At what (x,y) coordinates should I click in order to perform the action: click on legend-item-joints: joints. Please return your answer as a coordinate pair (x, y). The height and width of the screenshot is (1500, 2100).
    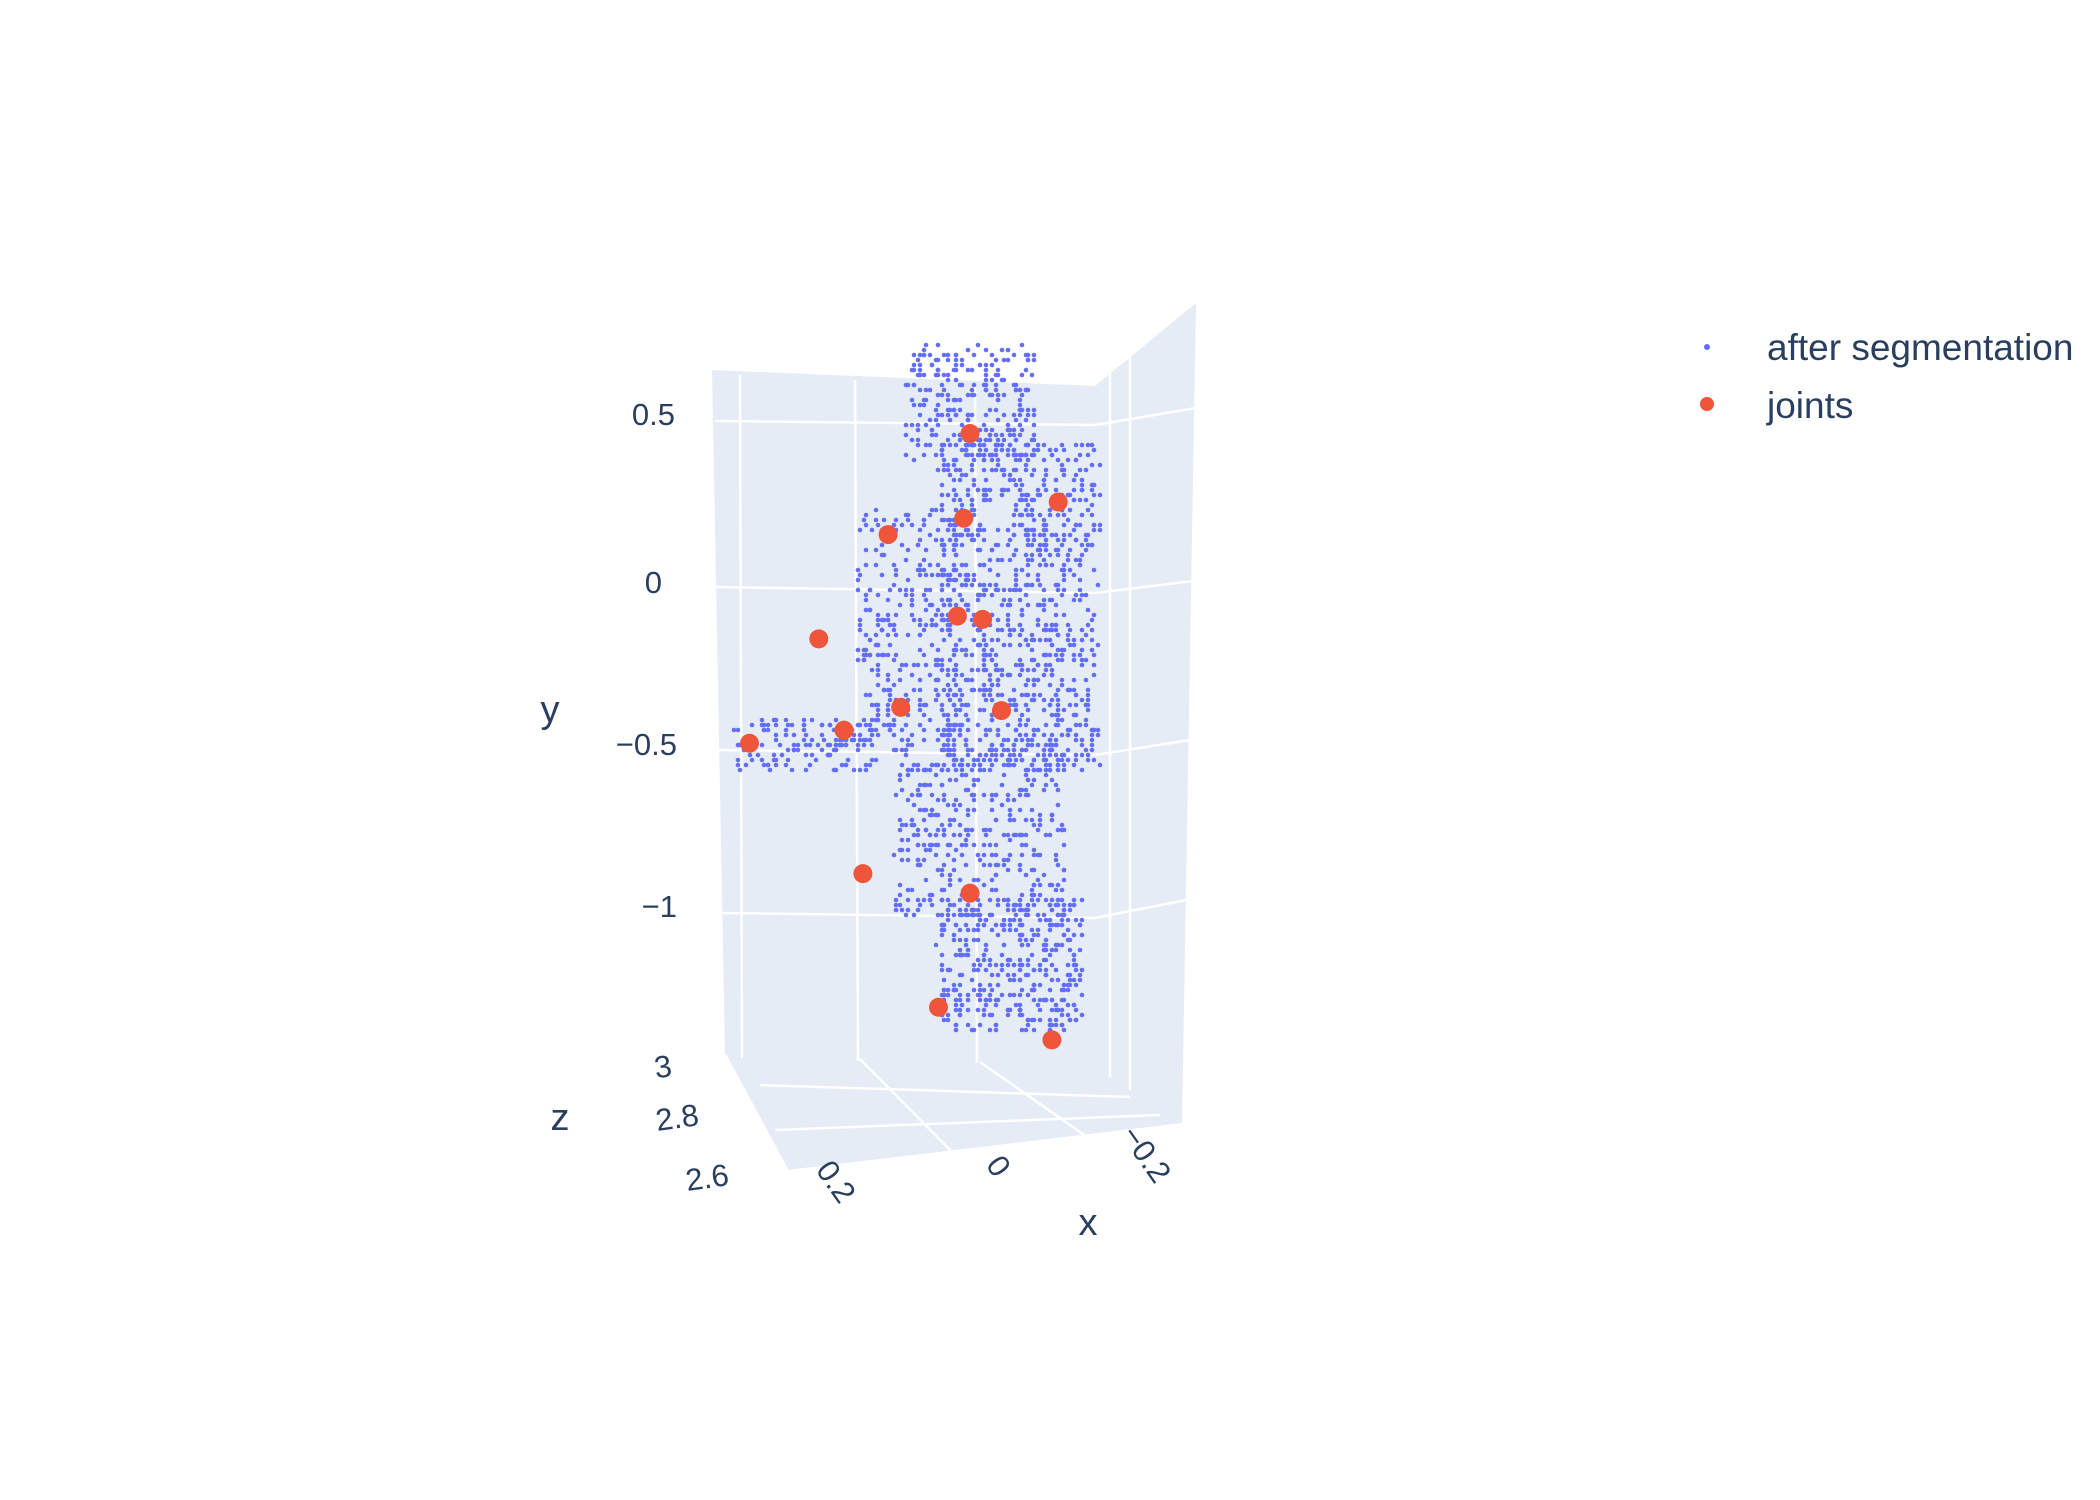
    Looking at the image, I should click on (1776, 405).